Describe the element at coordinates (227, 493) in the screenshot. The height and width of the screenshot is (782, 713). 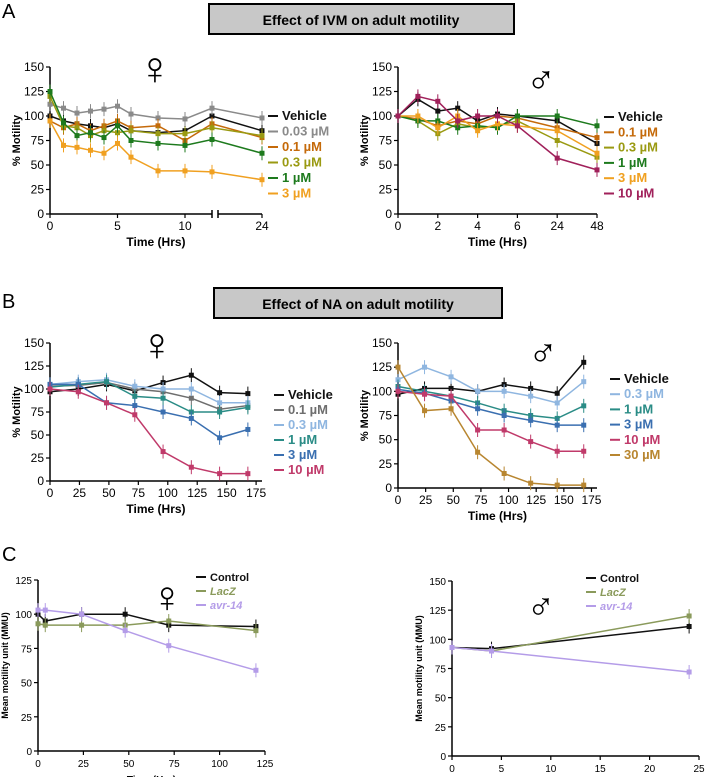
I see `b-female-x-tick-label: 150` at that location.